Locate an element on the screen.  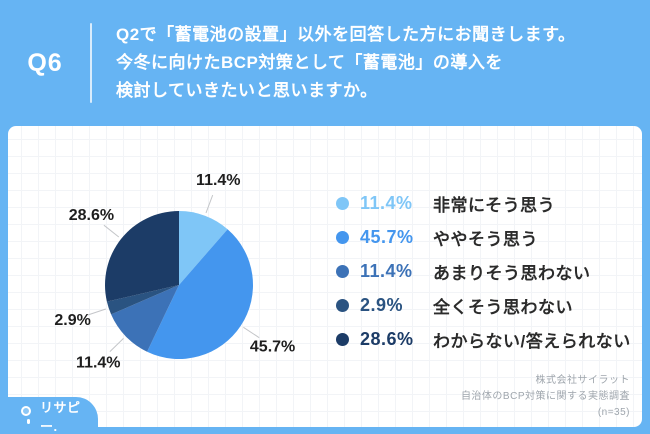
legend-percent: 2.9% is located at coordinates (382, 305).